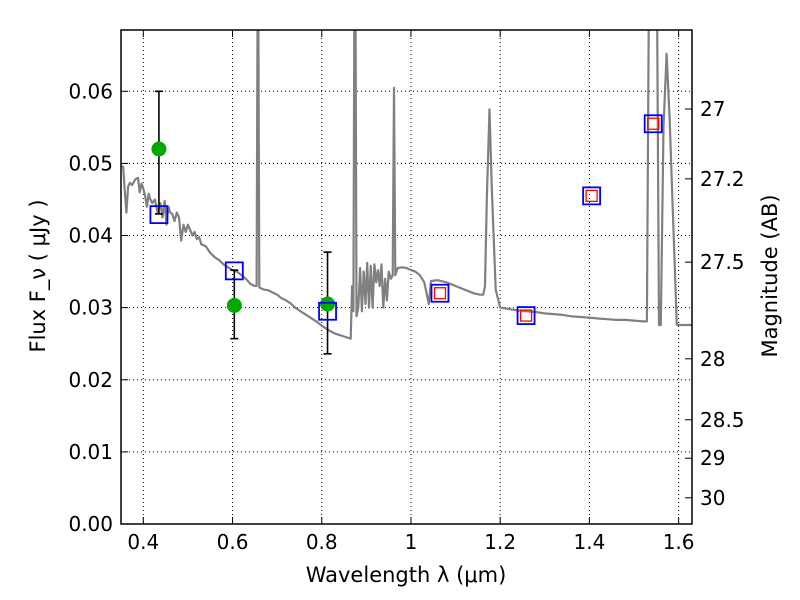  Describe the element at coordinates (679, 542) in the screenshot. I see `x-tick-label: 1.6` at that location.